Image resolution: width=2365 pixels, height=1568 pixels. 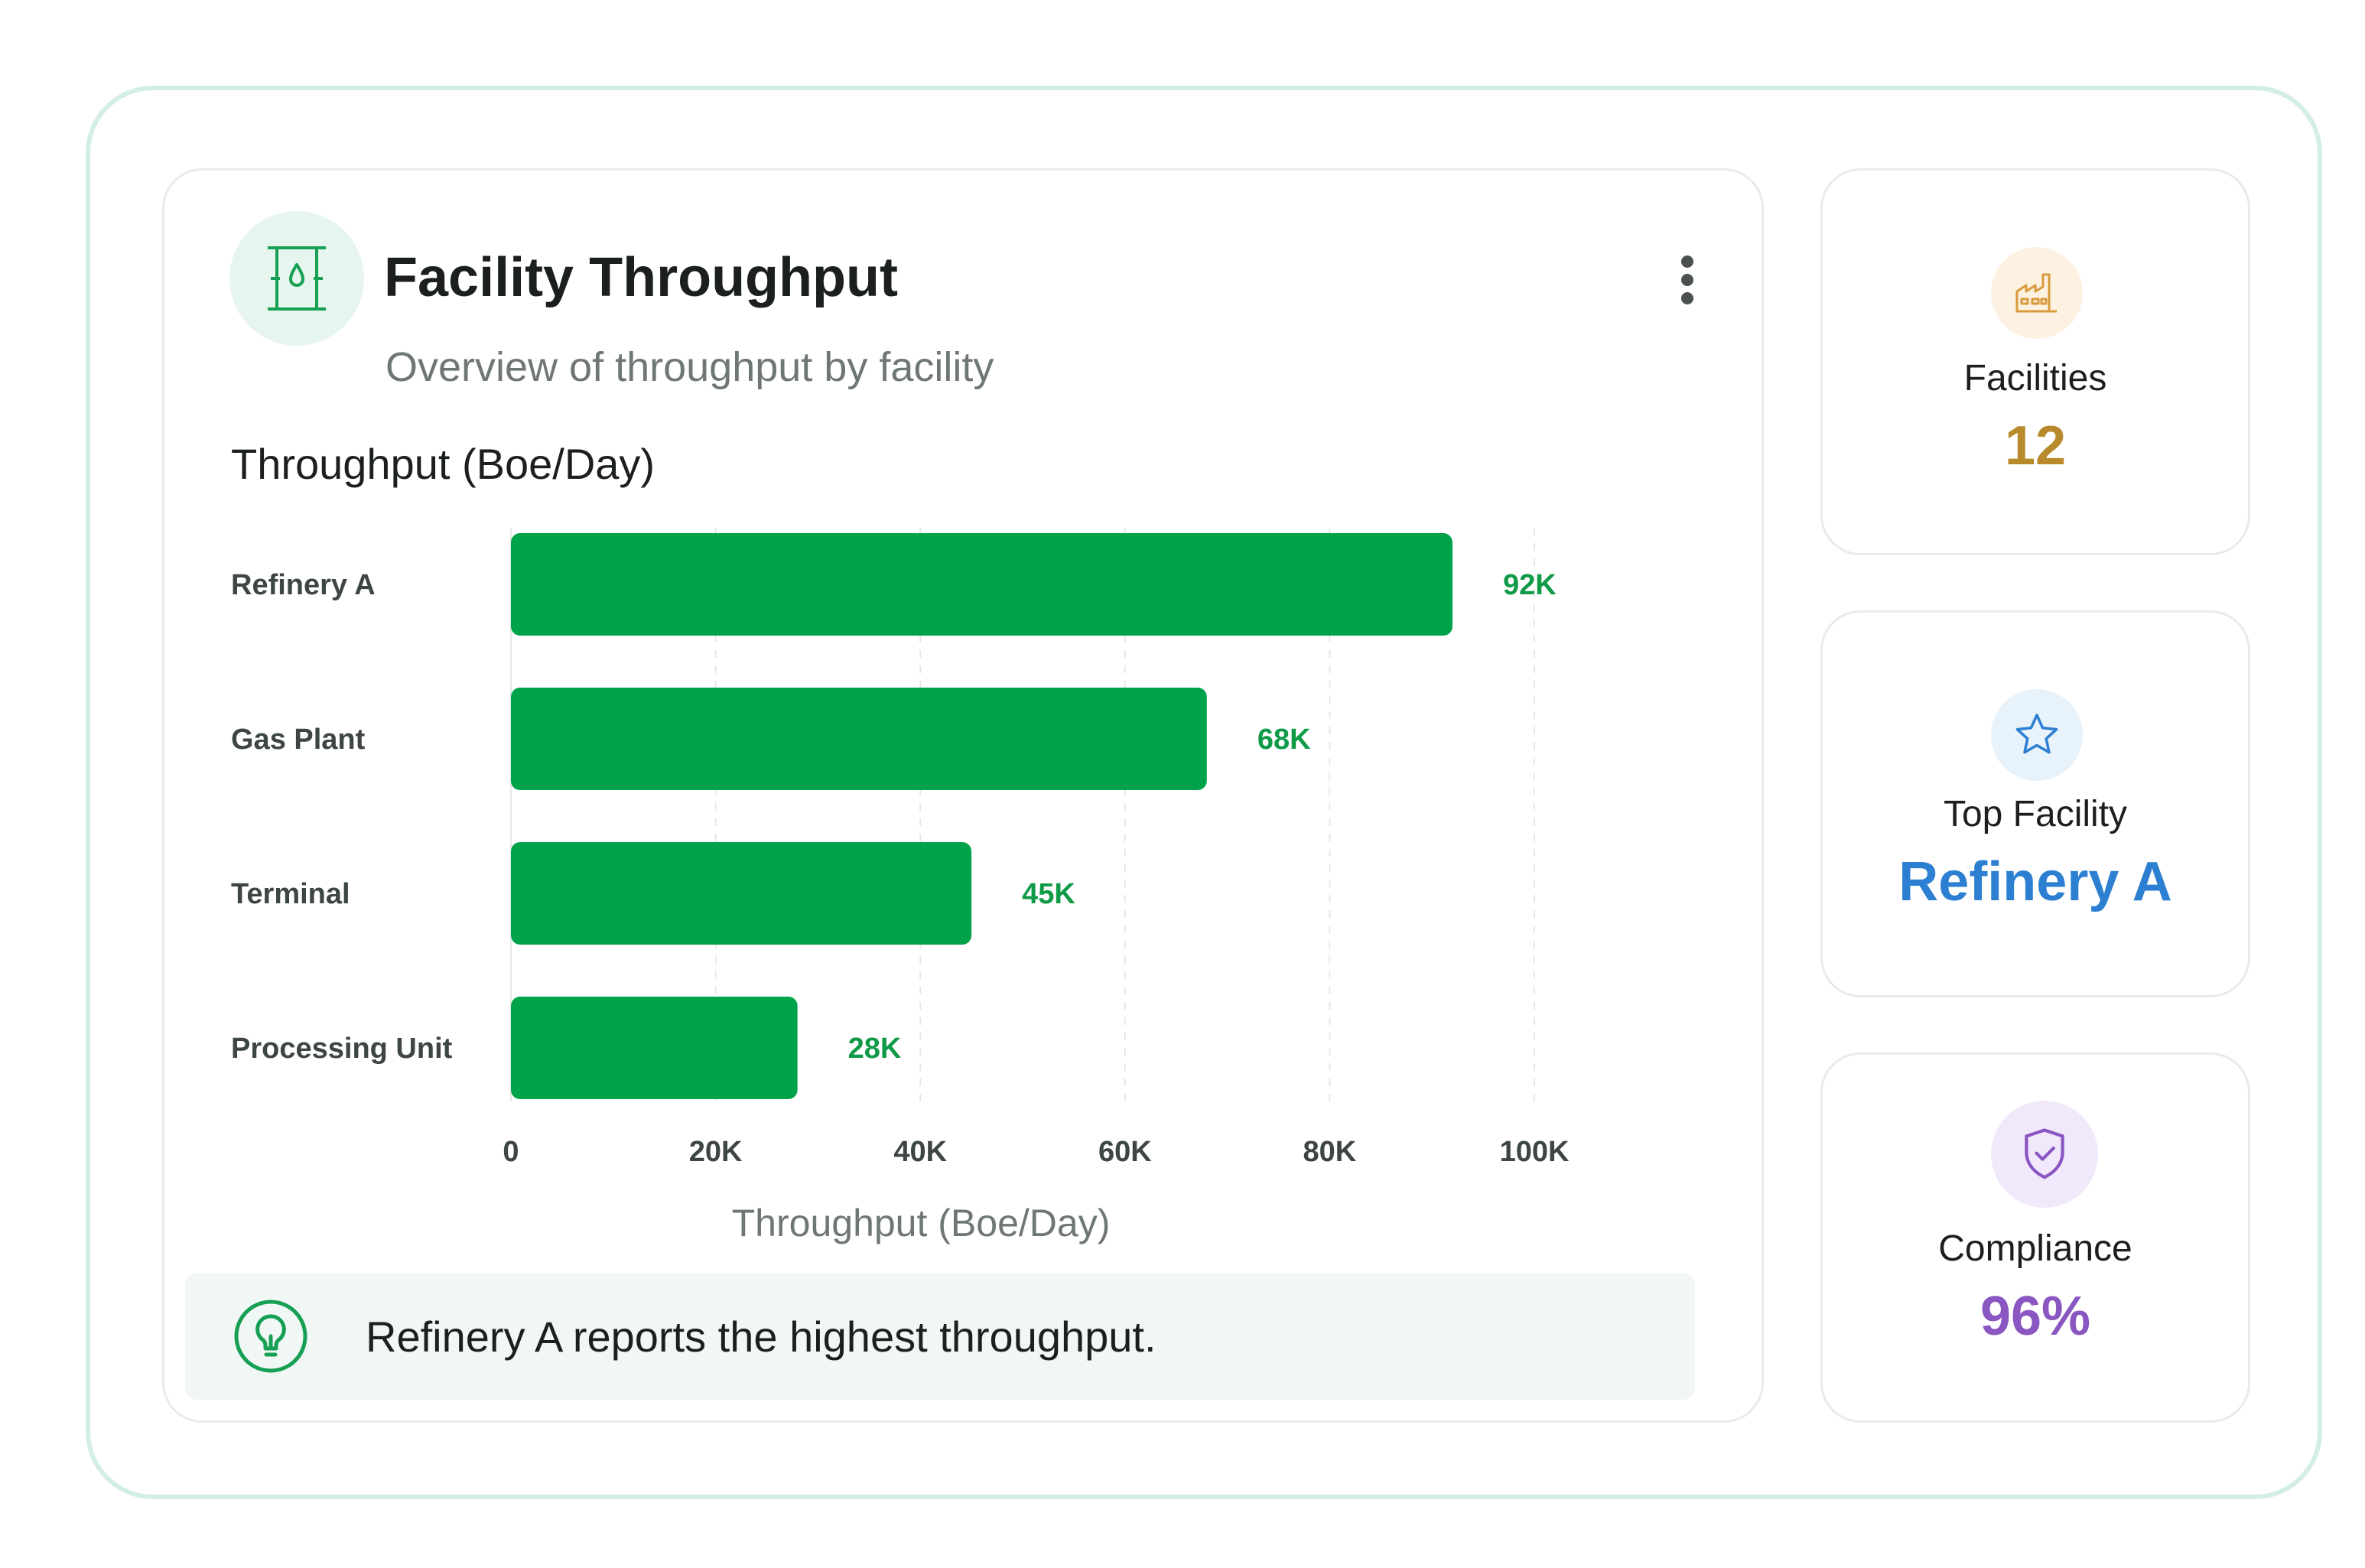 What do you see at coordinates (1535, 1152) in the screenshot?
I see `x-tick-label: 100K` at bounding box center [1535, 1152].